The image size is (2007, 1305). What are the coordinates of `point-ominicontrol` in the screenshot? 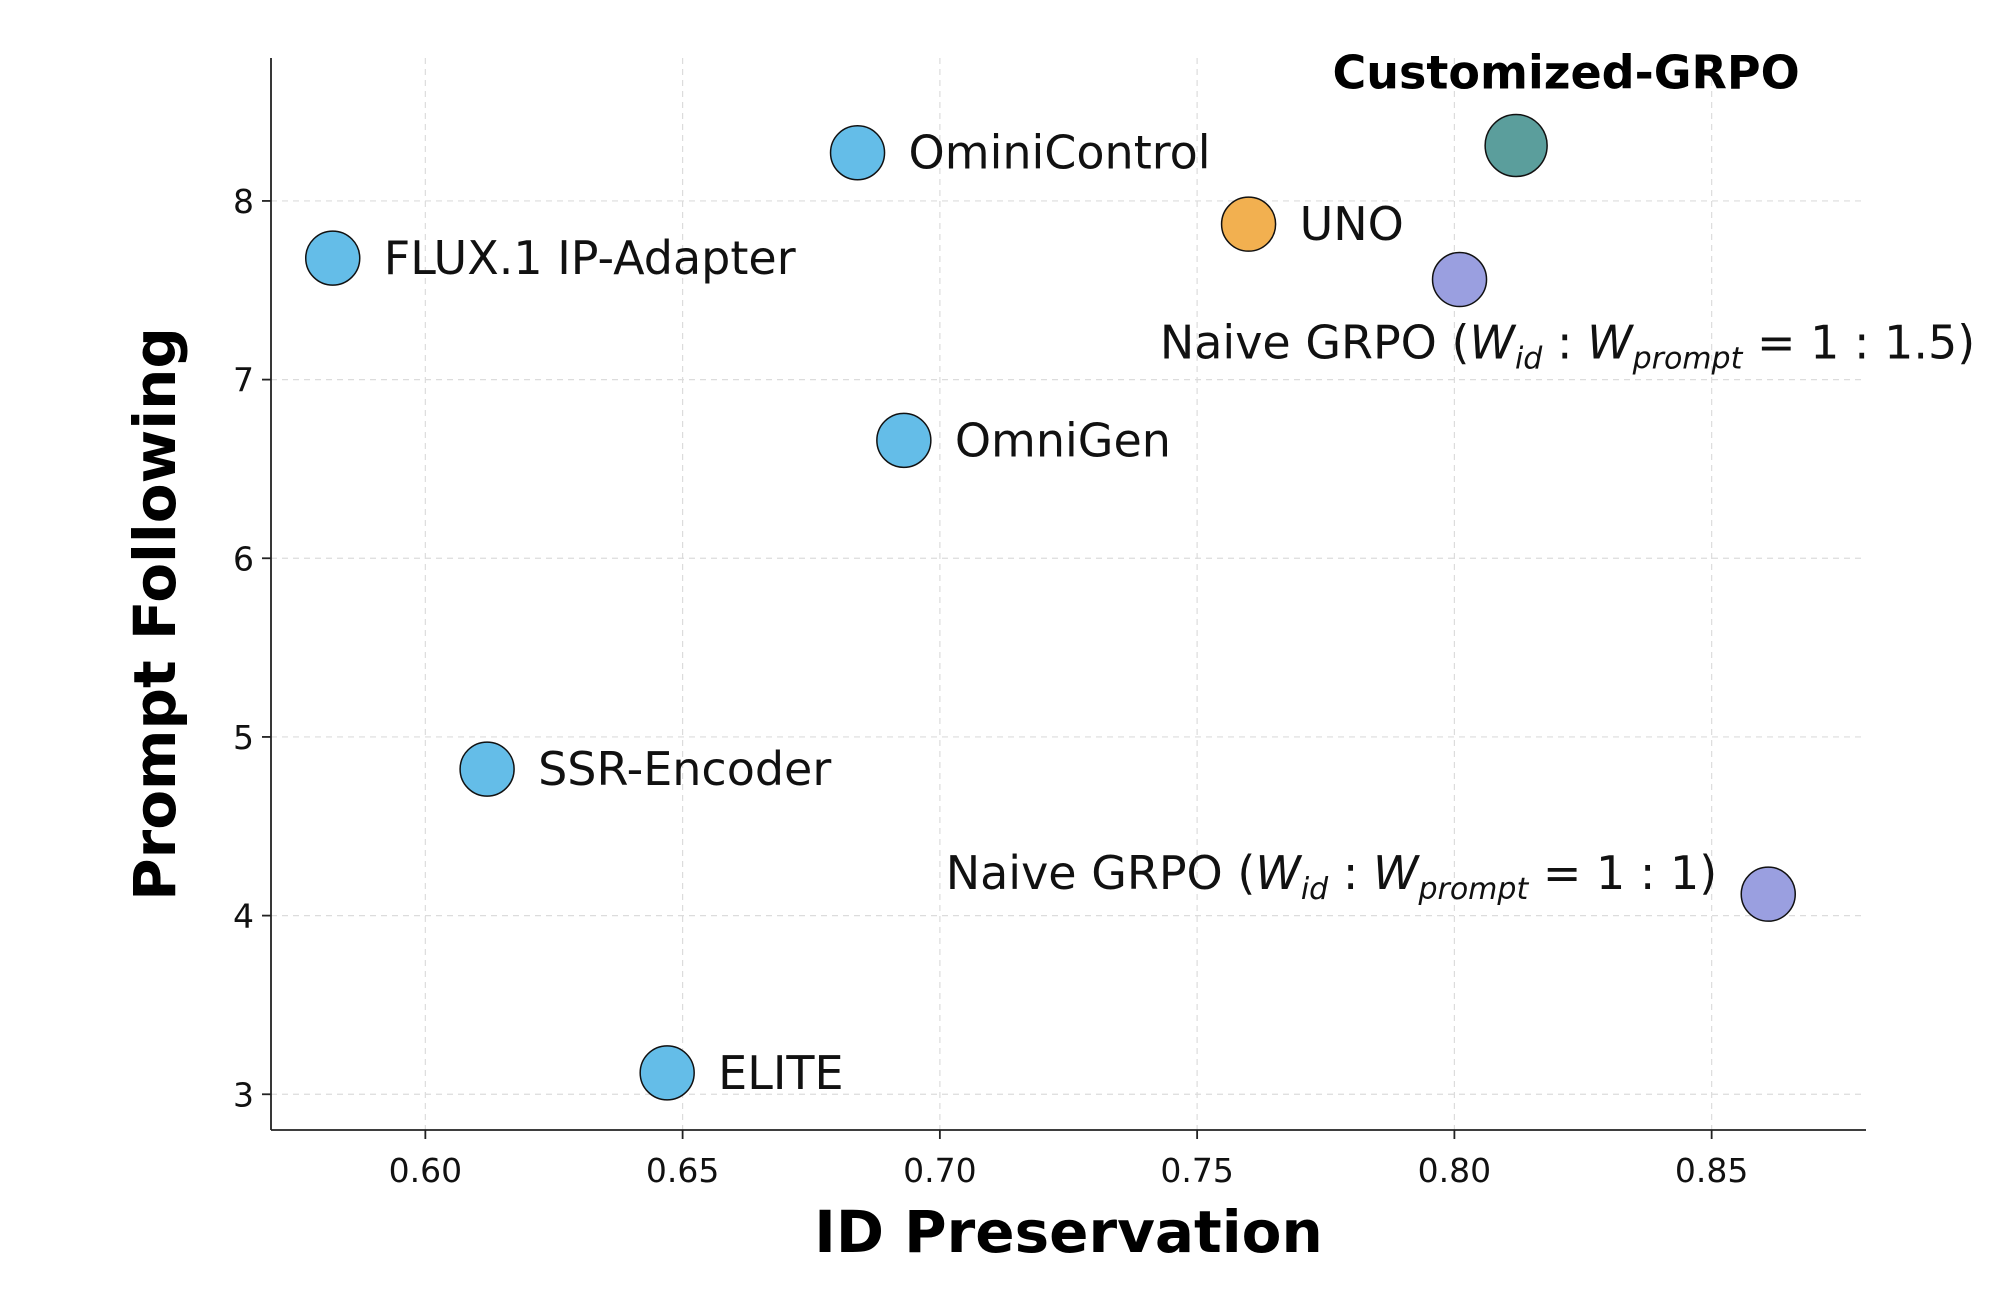 It's located at (857, 152).